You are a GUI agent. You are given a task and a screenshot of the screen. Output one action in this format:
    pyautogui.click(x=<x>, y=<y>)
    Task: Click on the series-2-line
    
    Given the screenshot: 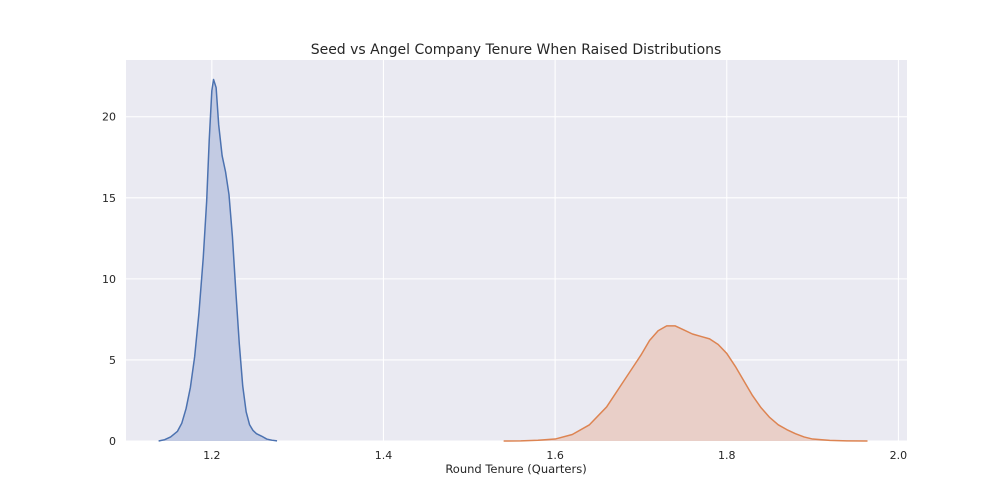 What is the action you would take?
    pyautogui.click(x=685, y=383)
    